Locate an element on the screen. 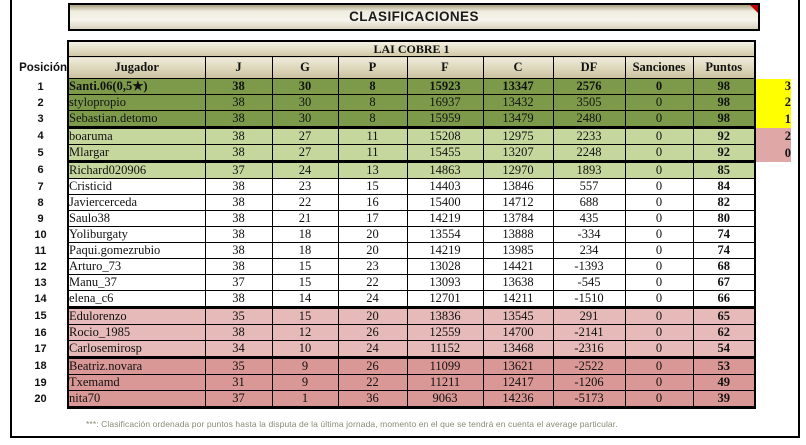 The image size is (806, 445). cell-df: -1206 is located at coordinates (589, 382).